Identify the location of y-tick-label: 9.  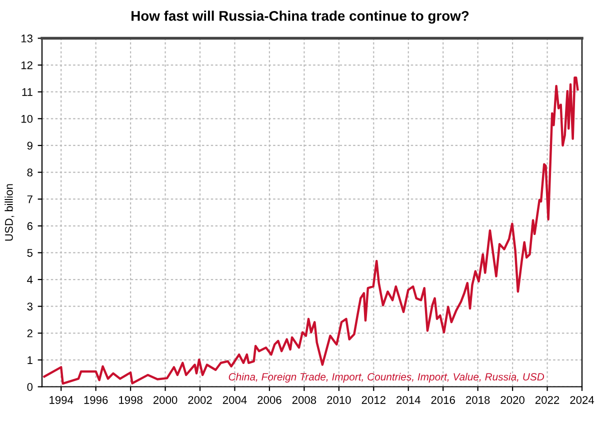
(29, 146).